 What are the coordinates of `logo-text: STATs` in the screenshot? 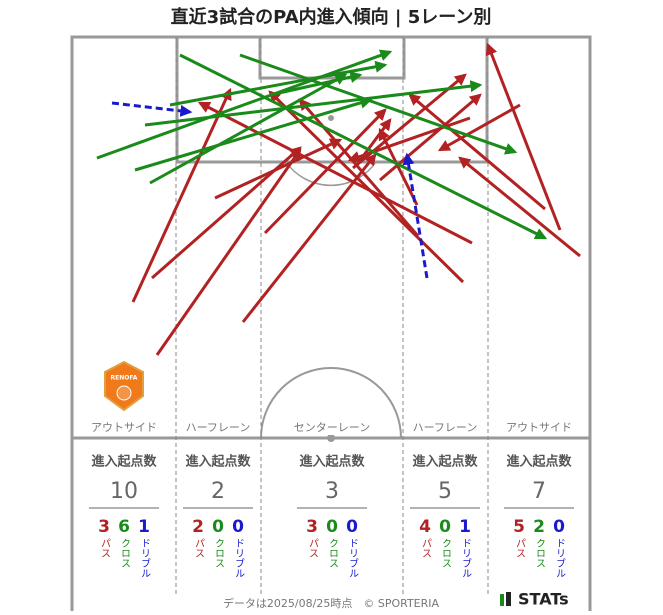 It's located at (543, 599).